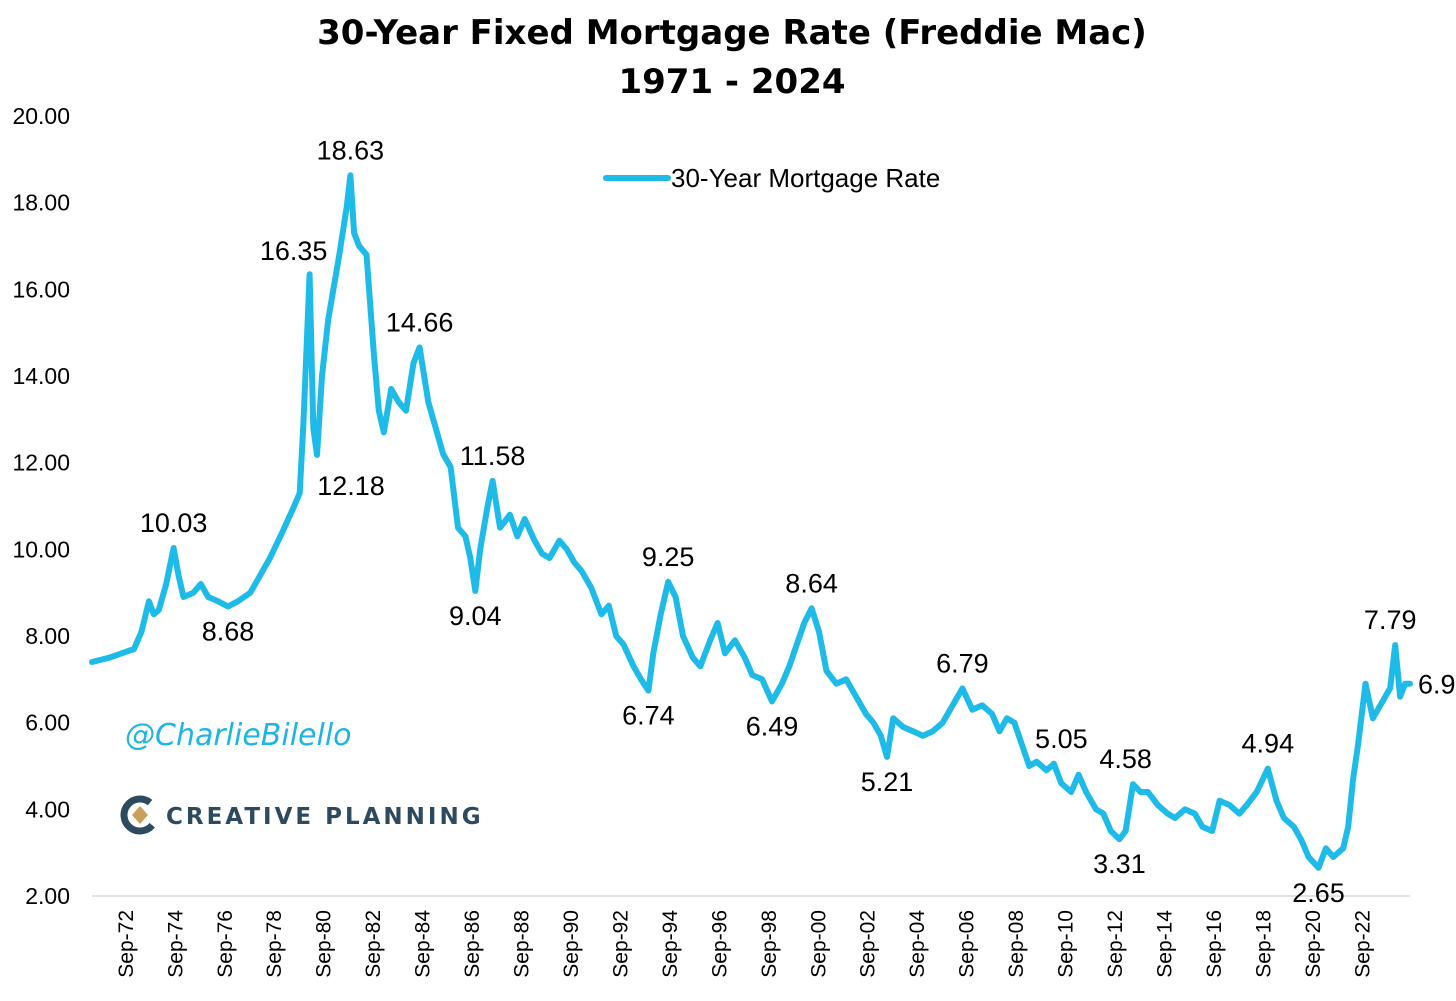  Describe the element at coordinates (769, 944) in the screenshot. I see `x-tick-label: Sep-98` at that location.